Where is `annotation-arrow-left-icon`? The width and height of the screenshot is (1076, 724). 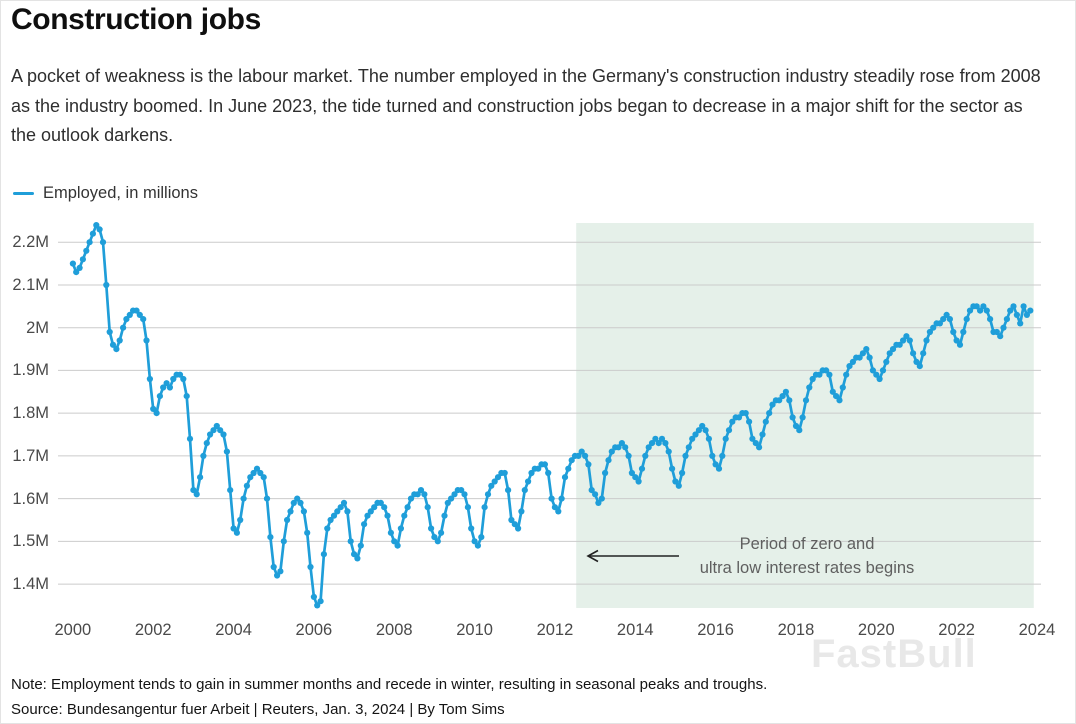 annotation-arrow-left-icon is located at coordinates (632, 556).